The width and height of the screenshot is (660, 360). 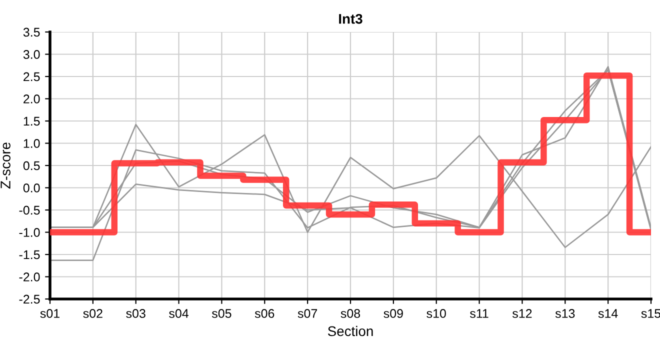 I want to click on y-tick-label: -1.0, so click(x=29, y=232).